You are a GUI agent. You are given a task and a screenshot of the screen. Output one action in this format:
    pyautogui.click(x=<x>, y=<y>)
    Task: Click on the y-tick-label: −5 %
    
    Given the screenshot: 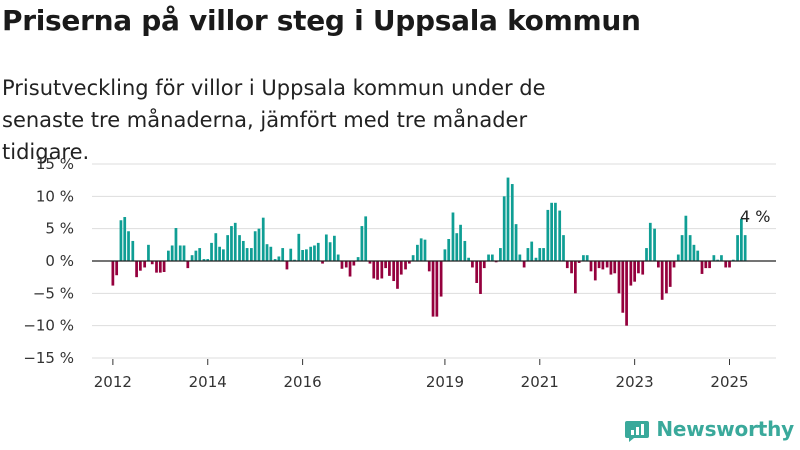 What is the action you would take?
    pyautogui.click(x=53, y=293)
    